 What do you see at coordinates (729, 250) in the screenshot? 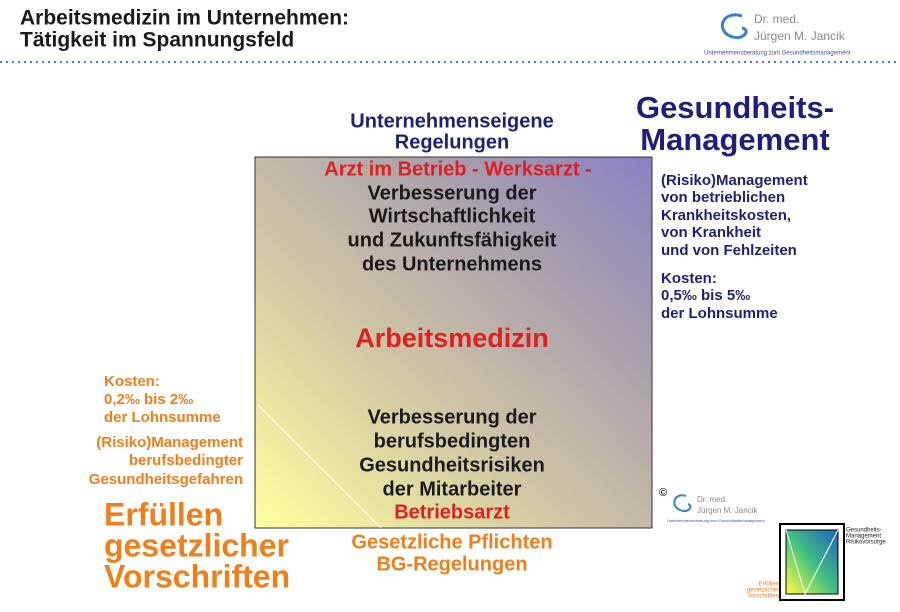
I see `right-description-line: und von Fehlzeiten` at bounding box center [729, 250].